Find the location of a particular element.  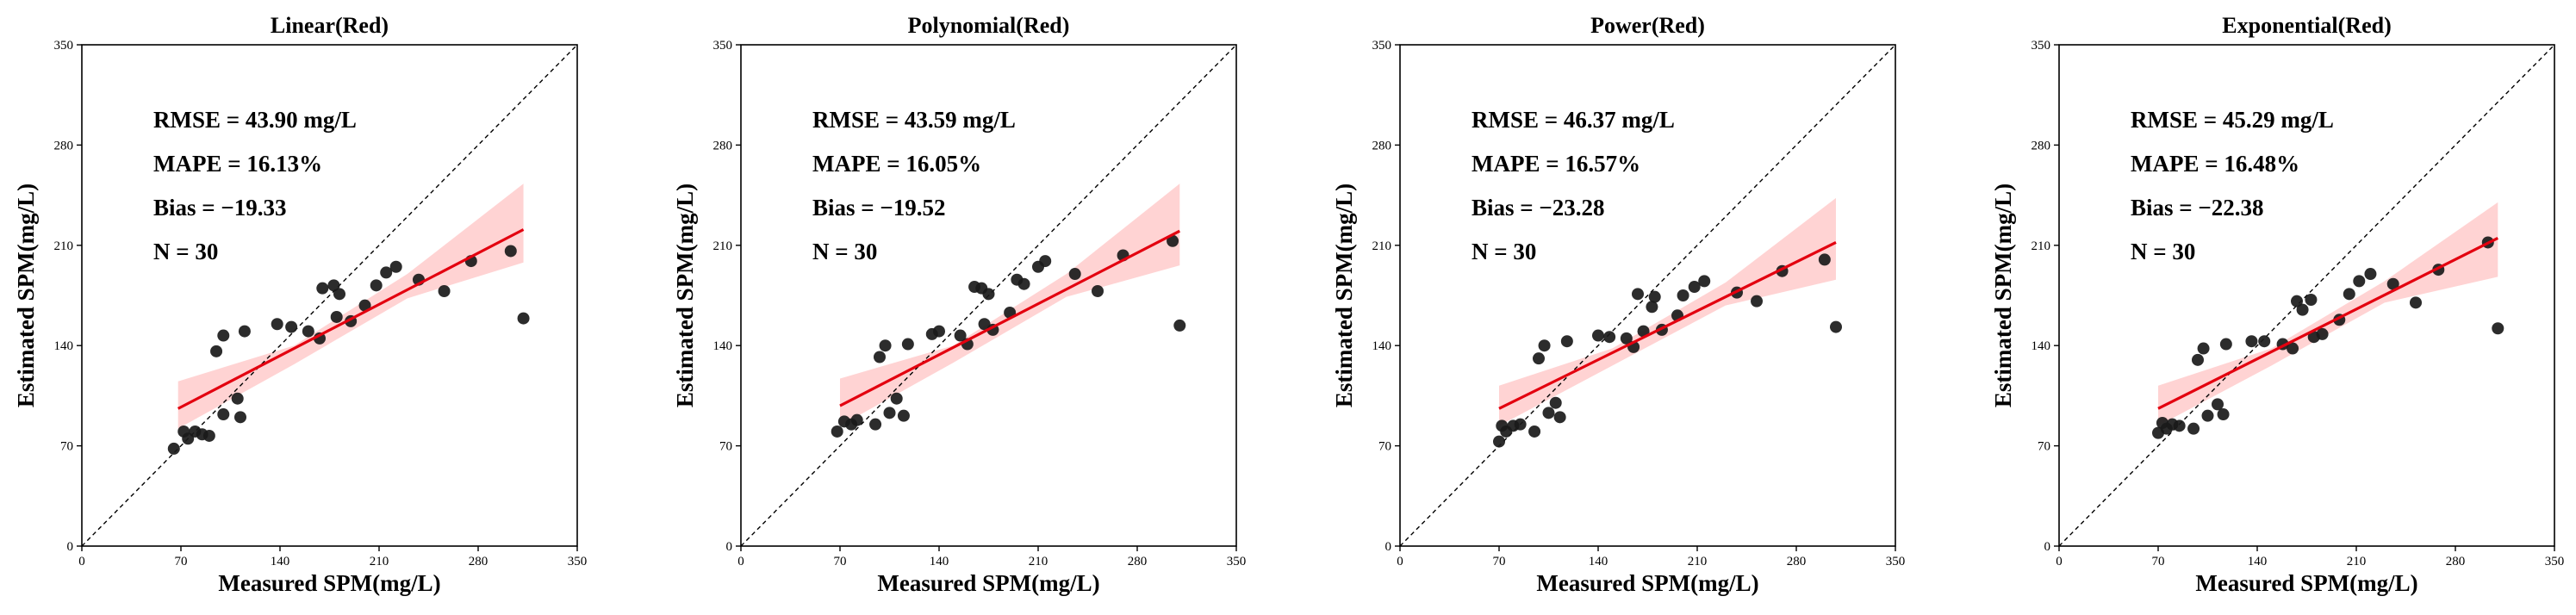

y-tick-label: 210 is located at coordinates (2042, 246).